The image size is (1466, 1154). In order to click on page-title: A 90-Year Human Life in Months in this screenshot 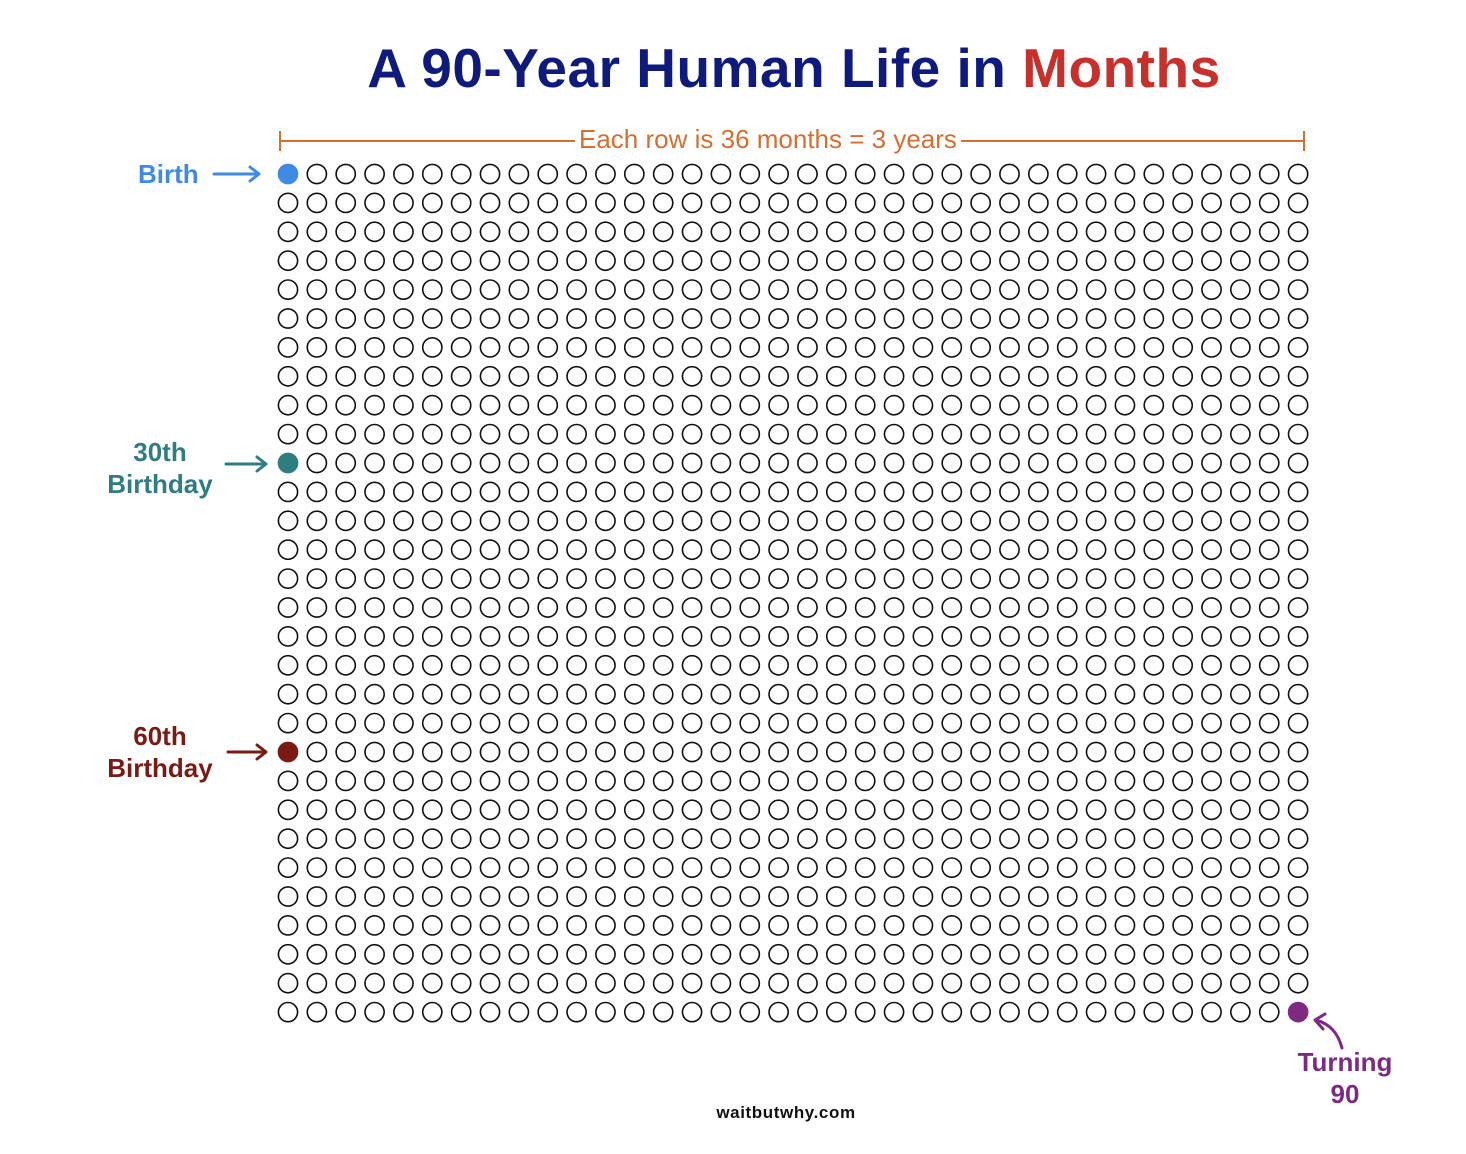, I will do `click(733, 68)`.